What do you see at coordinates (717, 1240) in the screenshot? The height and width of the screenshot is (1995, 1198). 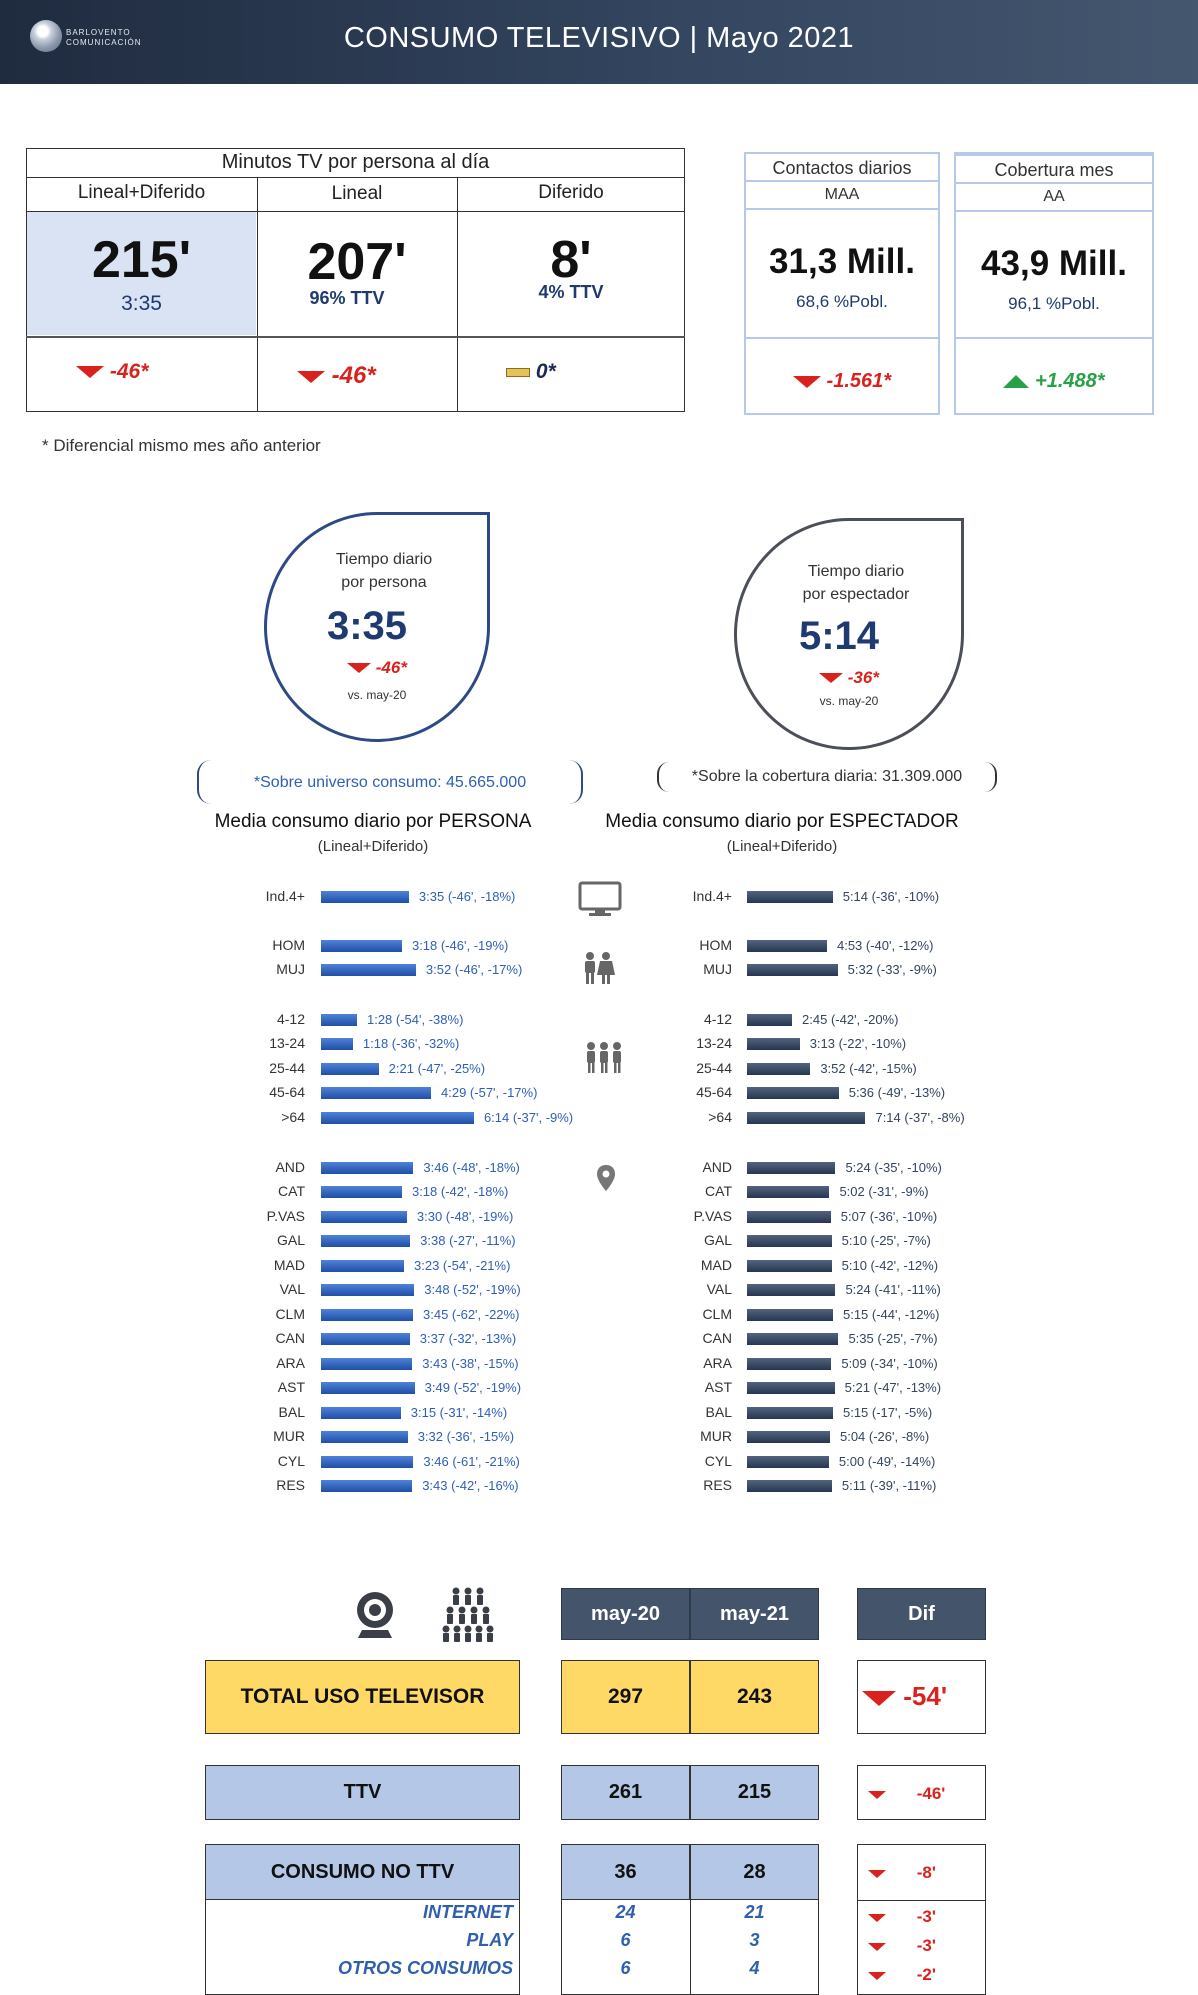 I see `espectador-bar-label: GAL` at bounding box center [717, 1240].